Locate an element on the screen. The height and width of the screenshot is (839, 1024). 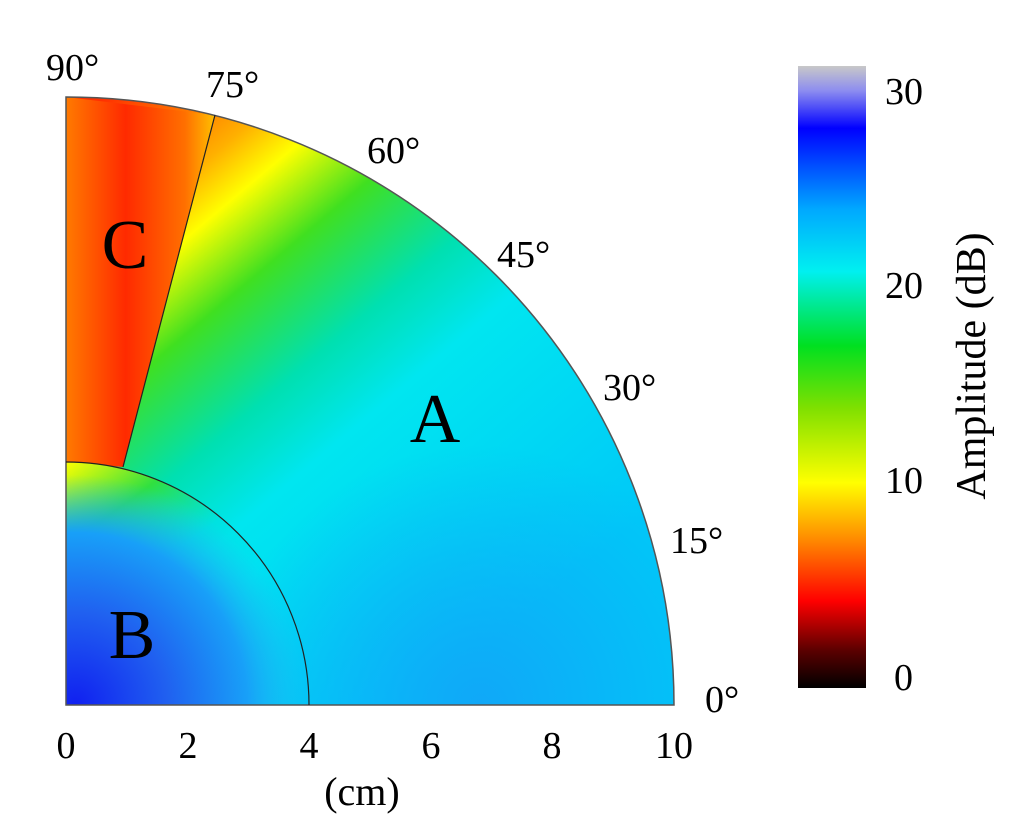
region-label-b: B is located at coordinates (132, 635).